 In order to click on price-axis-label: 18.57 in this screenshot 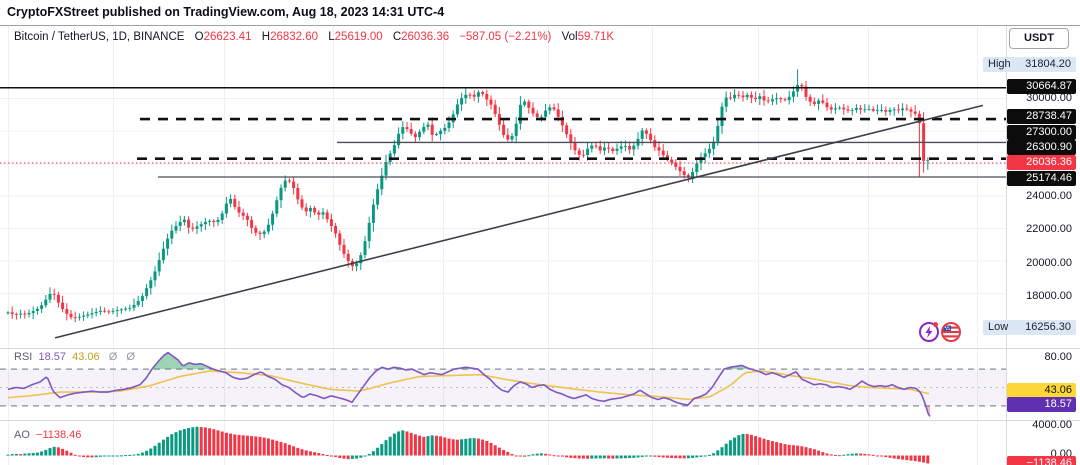, I will do `click(1041, 404)`.